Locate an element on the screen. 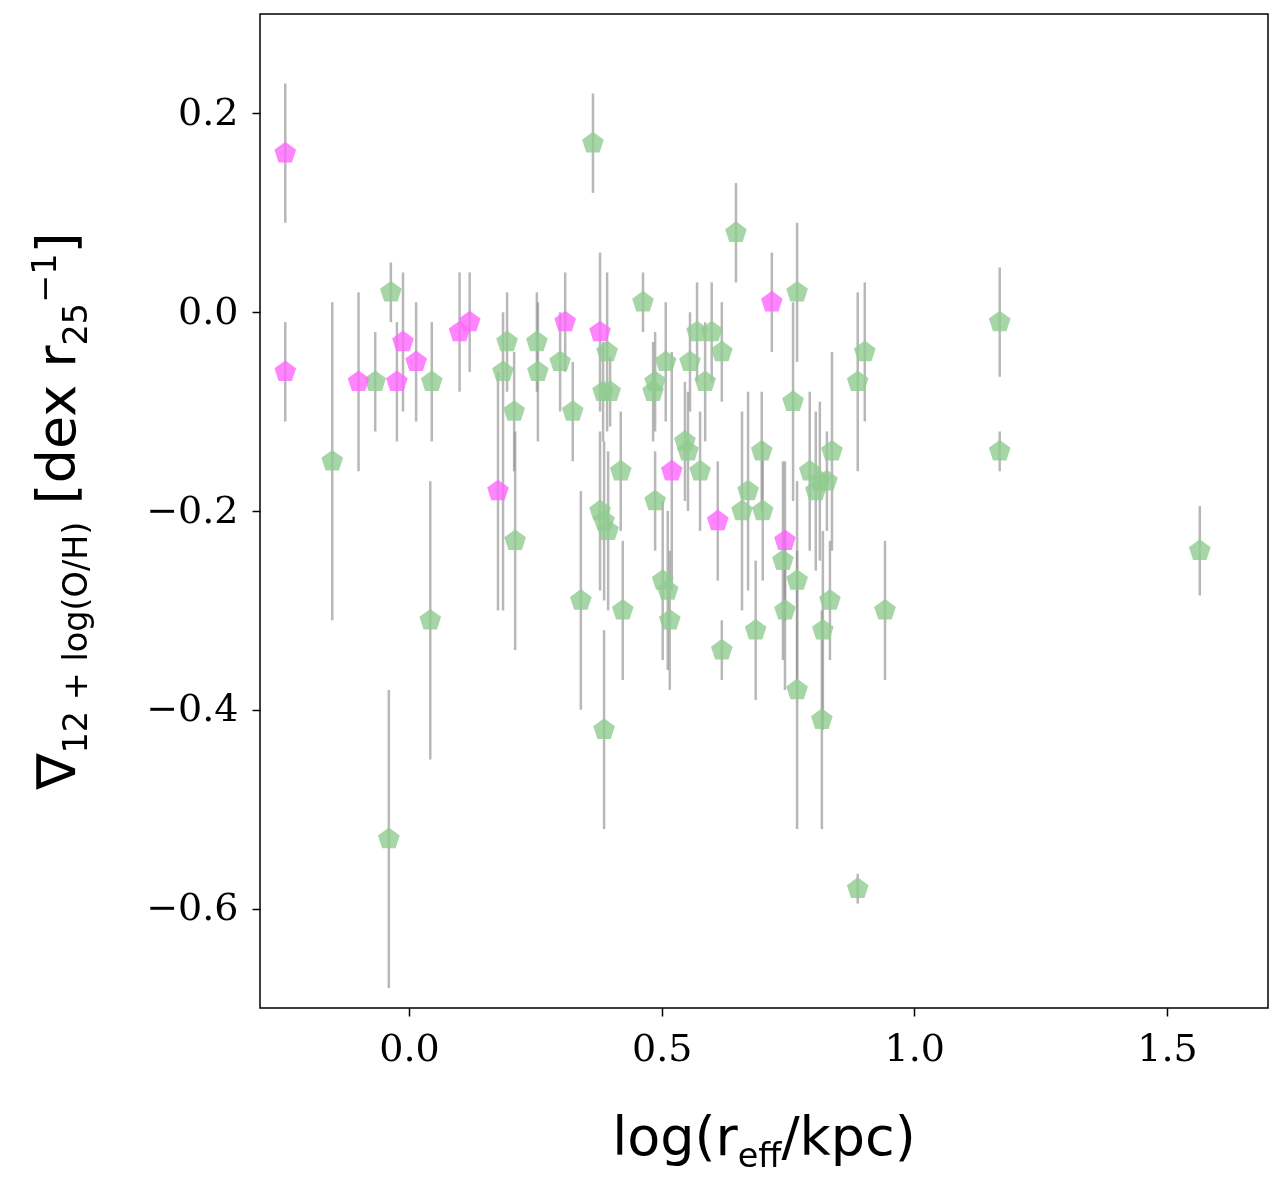 The width and height of the screenshot is (1280, 1187). y-tick-label: −0.4 is located at coordinates (192, 708).